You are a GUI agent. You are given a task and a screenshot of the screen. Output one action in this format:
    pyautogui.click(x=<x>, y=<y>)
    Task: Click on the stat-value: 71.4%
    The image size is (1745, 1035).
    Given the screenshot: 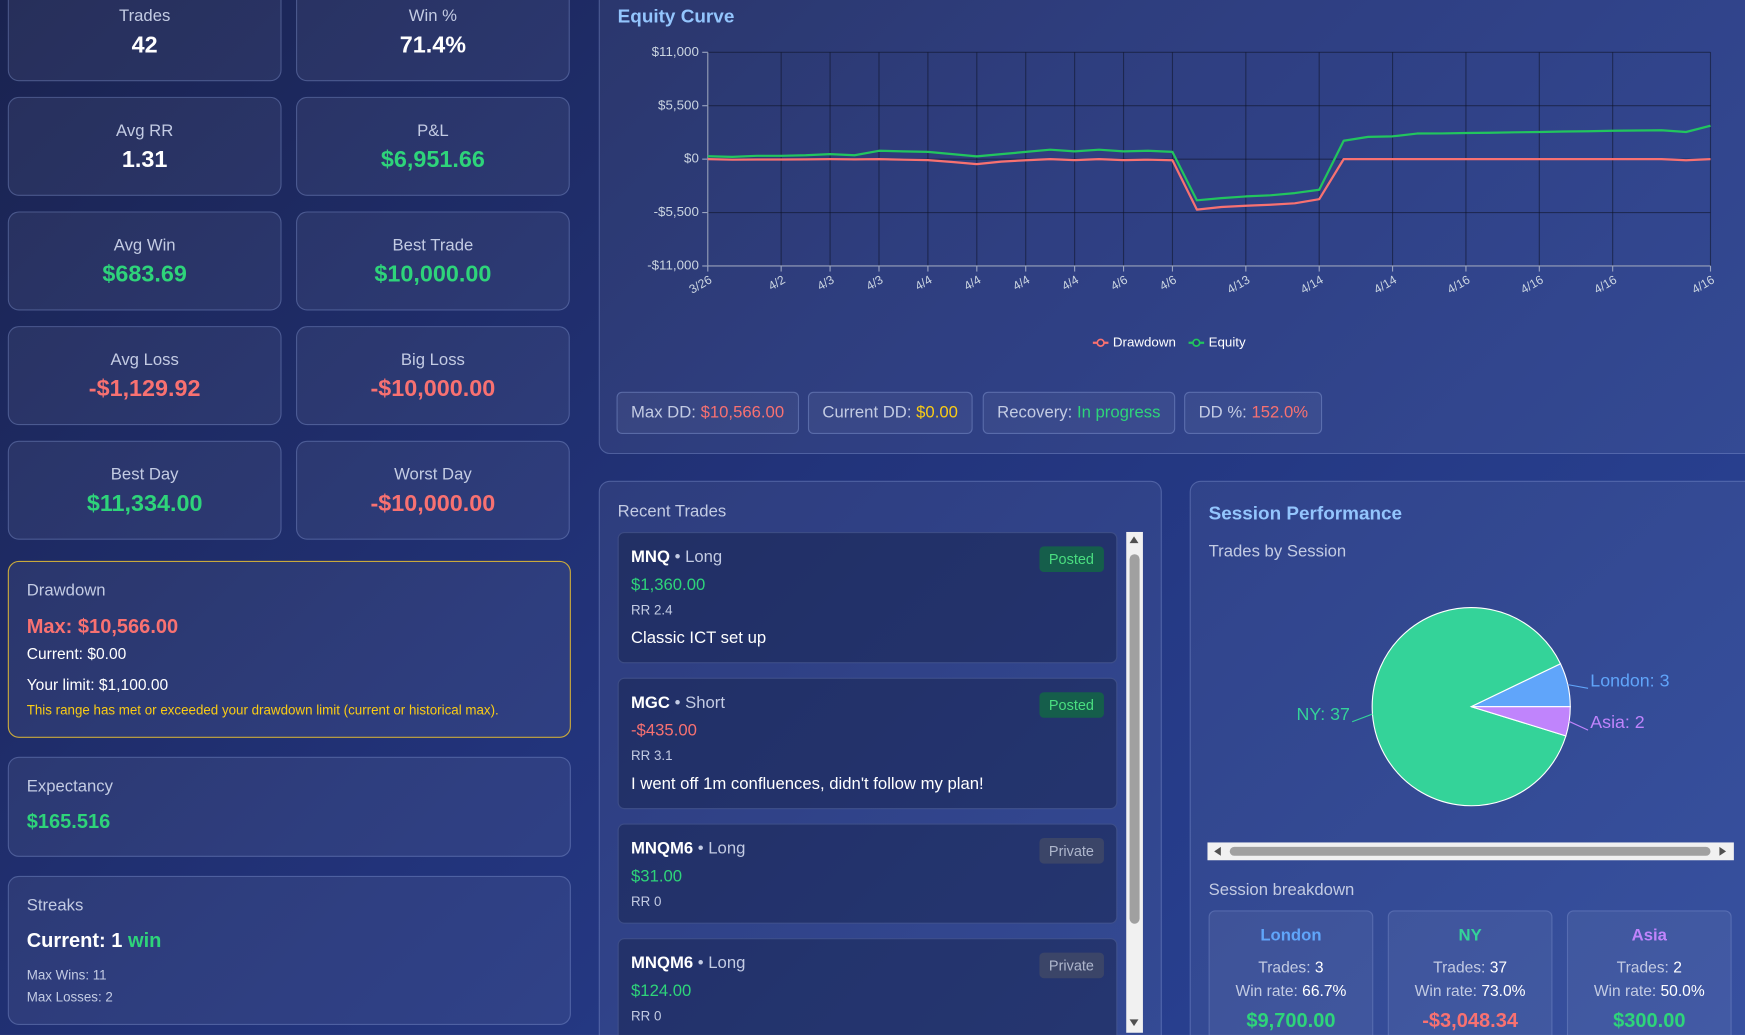 What is the action you would take?
    pyautogui.click(x=433, y=45)
    